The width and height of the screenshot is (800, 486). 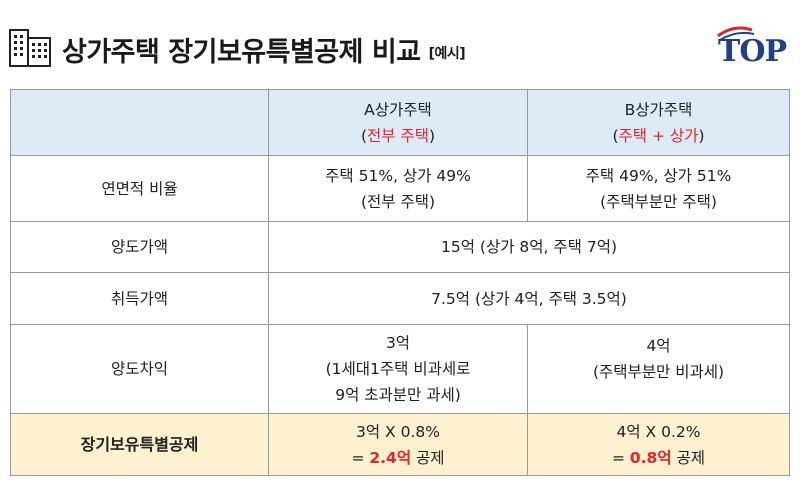 I want to click on deduction-amount-b: 0.8억, so click(x=650, y=457).